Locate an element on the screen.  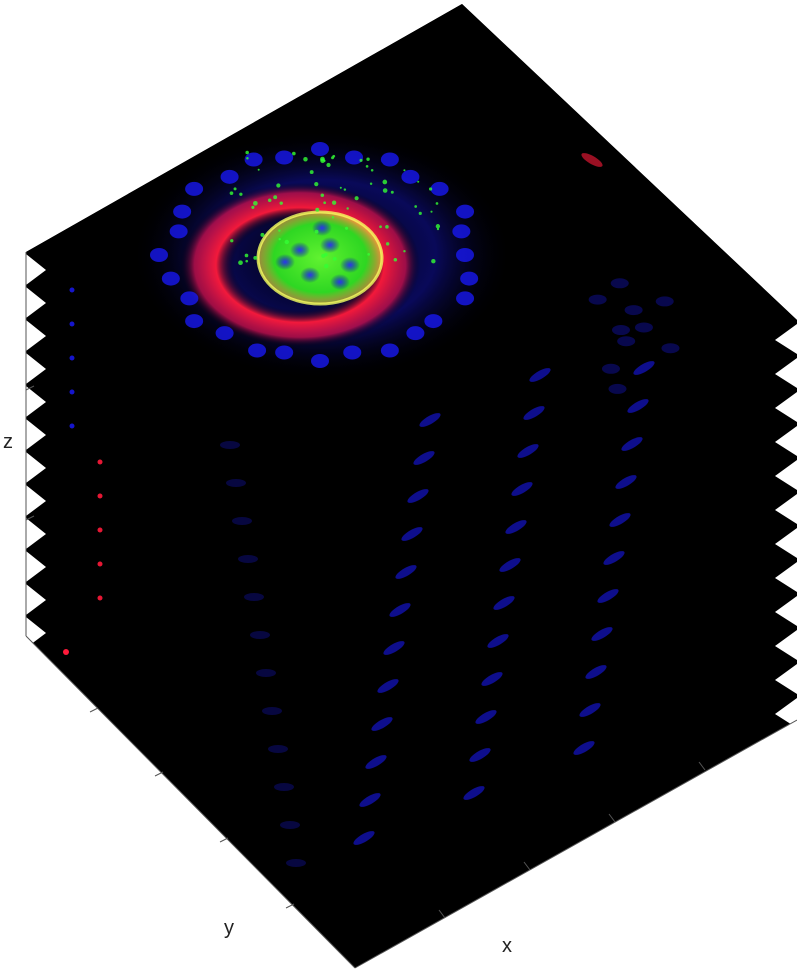
y-axis-line is located at coordinates (190, 802).